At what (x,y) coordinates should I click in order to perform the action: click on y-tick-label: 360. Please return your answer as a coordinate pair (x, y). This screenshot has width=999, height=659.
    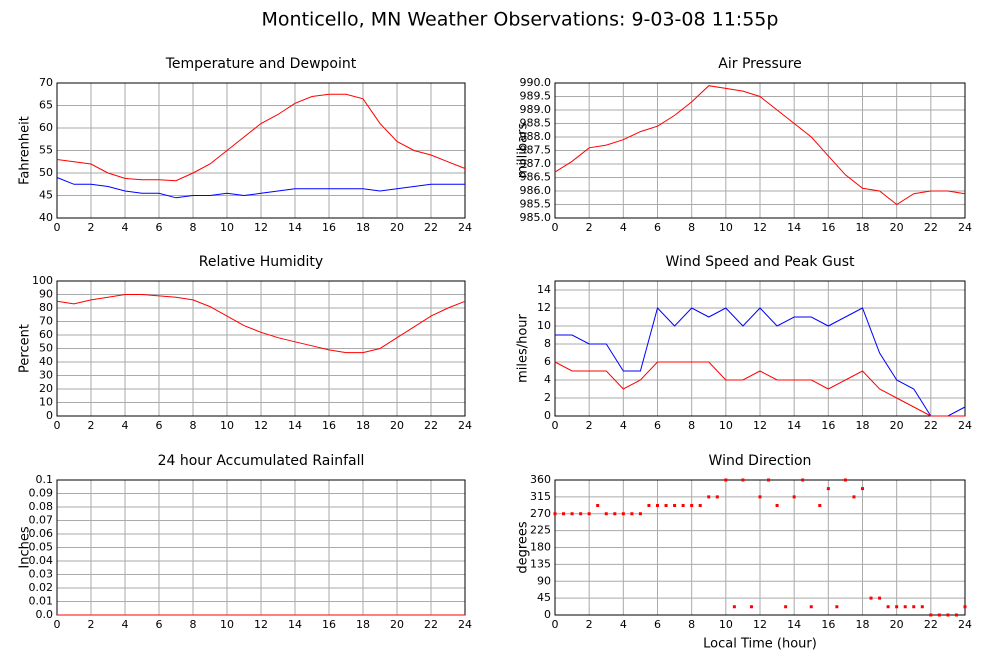
    Looking at the image, I should click on (540, 479).